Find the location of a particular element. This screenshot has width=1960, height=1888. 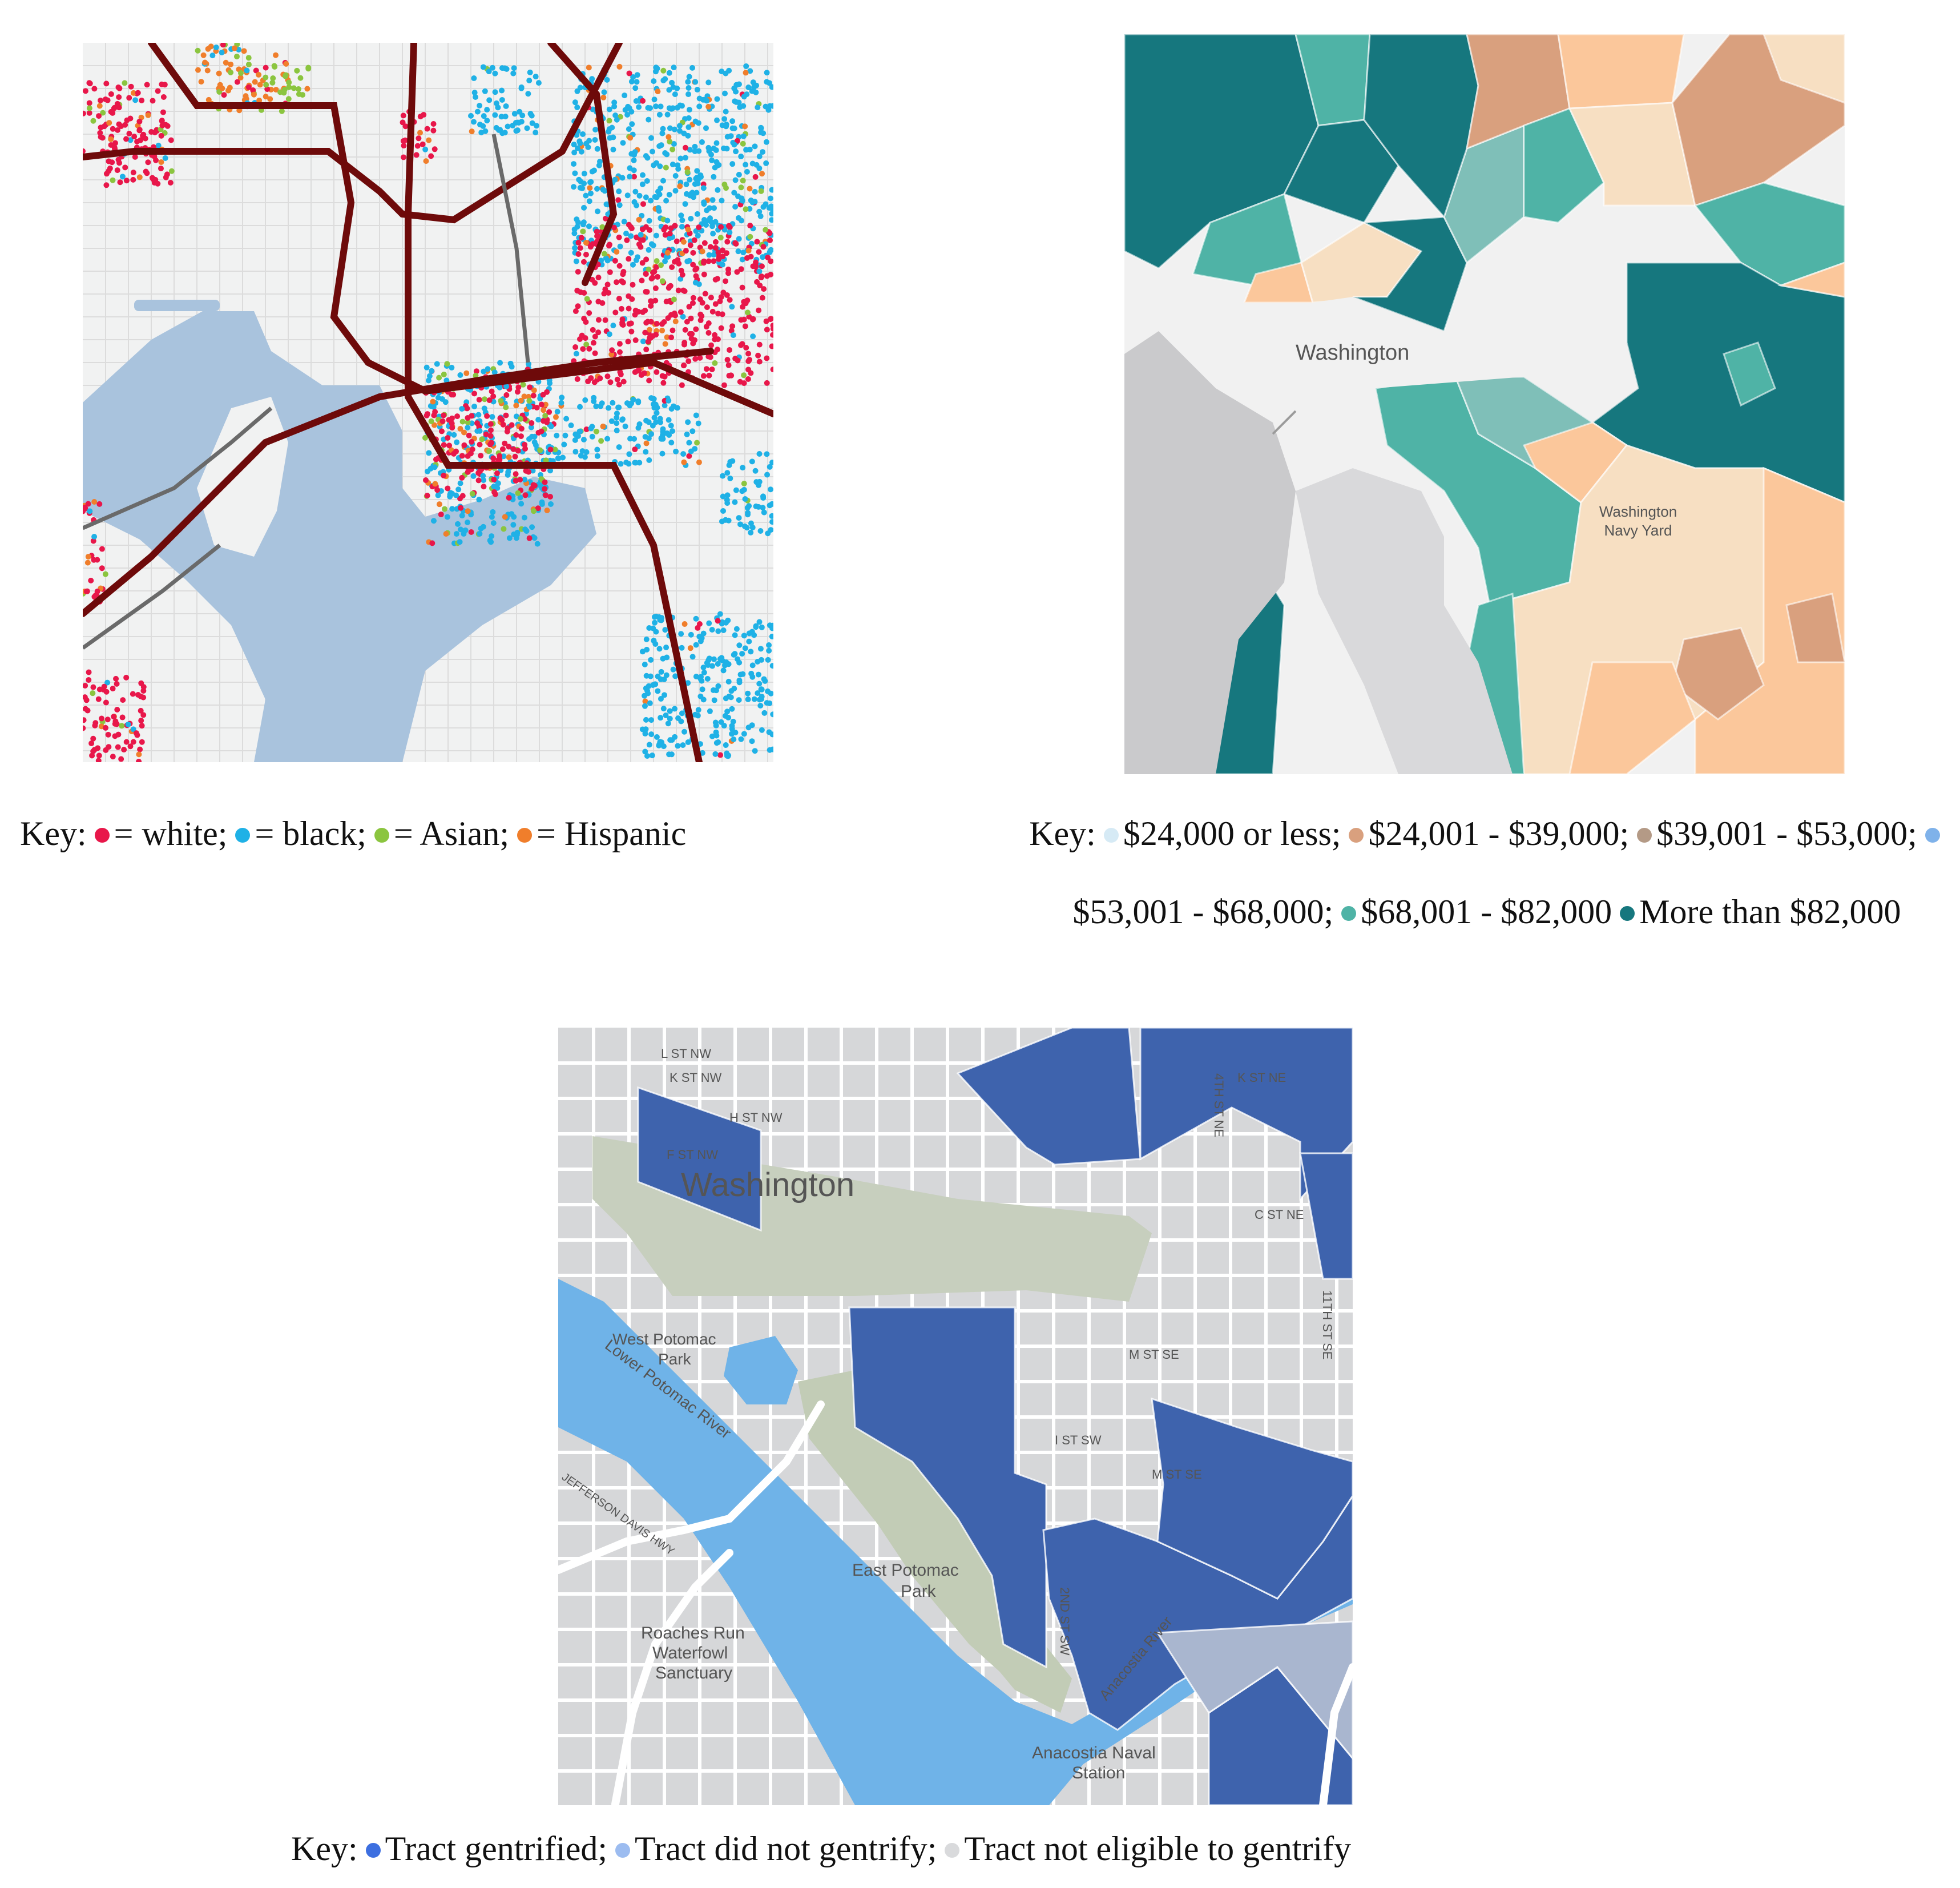

second-st-label: 2ND ST SW is located at coordinates (1065, 1621).